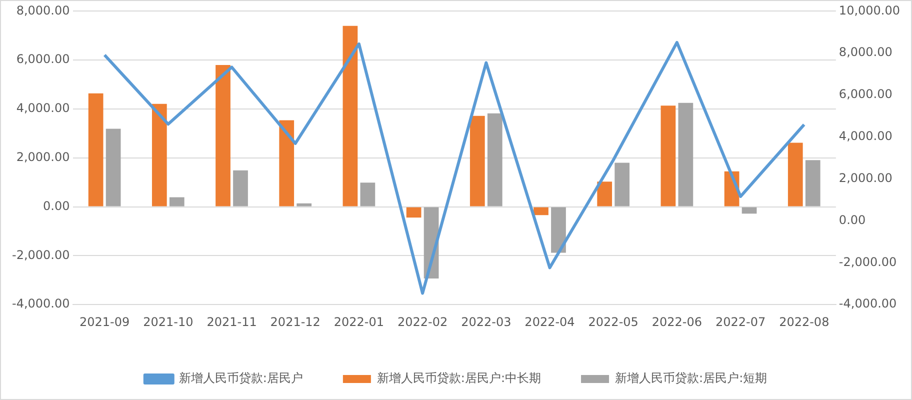  Describe the element at coordinates (41, 255) in the screenshot. I see `y-tick-label: -2,000.00` at that location.